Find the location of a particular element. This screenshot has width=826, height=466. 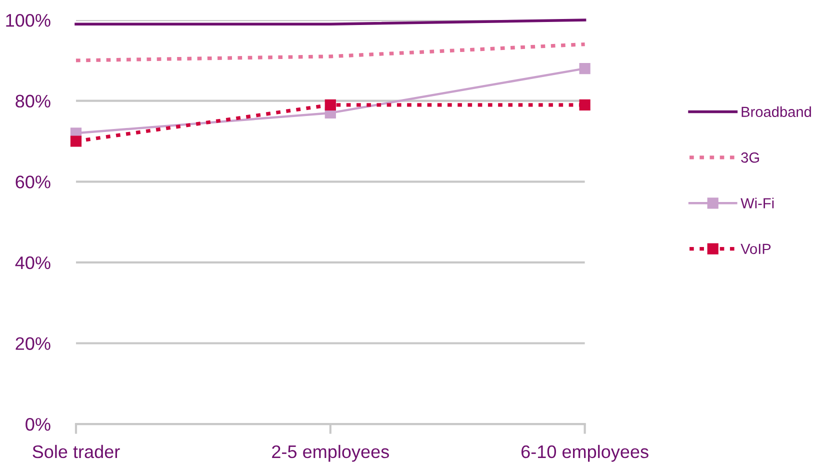

legend-label: 3G is located at coordinates (750, 157).